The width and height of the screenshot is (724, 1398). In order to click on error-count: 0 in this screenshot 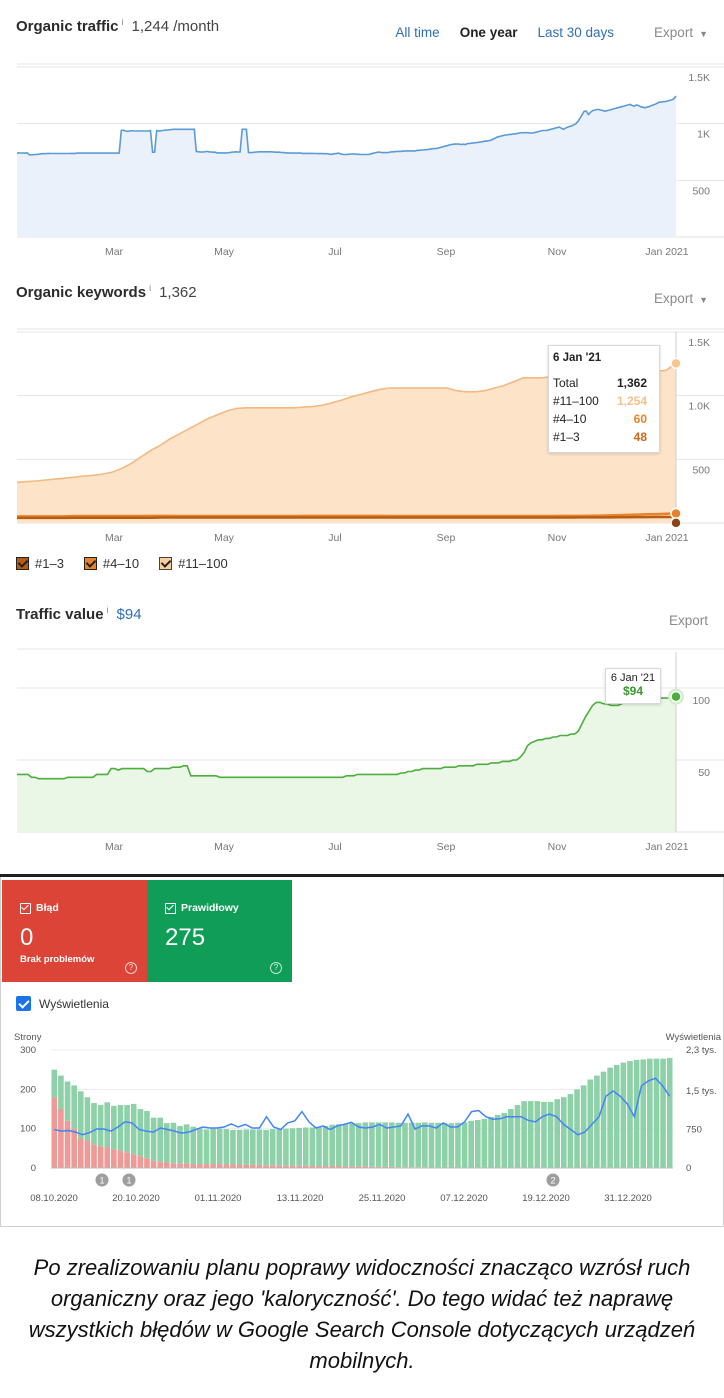, I will do `click(27, 937)`.